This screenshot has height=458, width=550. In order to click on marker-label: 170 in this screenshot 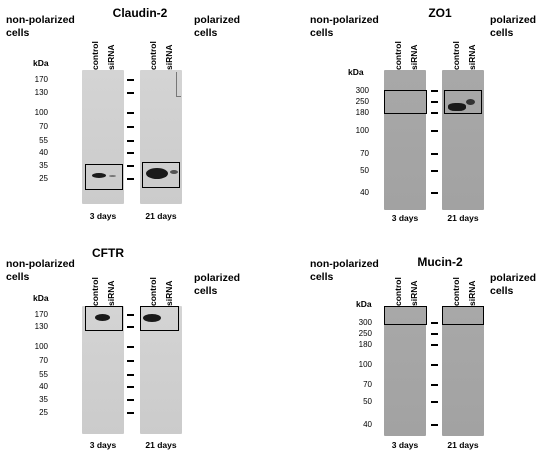, I will do `click(41, 79)`.